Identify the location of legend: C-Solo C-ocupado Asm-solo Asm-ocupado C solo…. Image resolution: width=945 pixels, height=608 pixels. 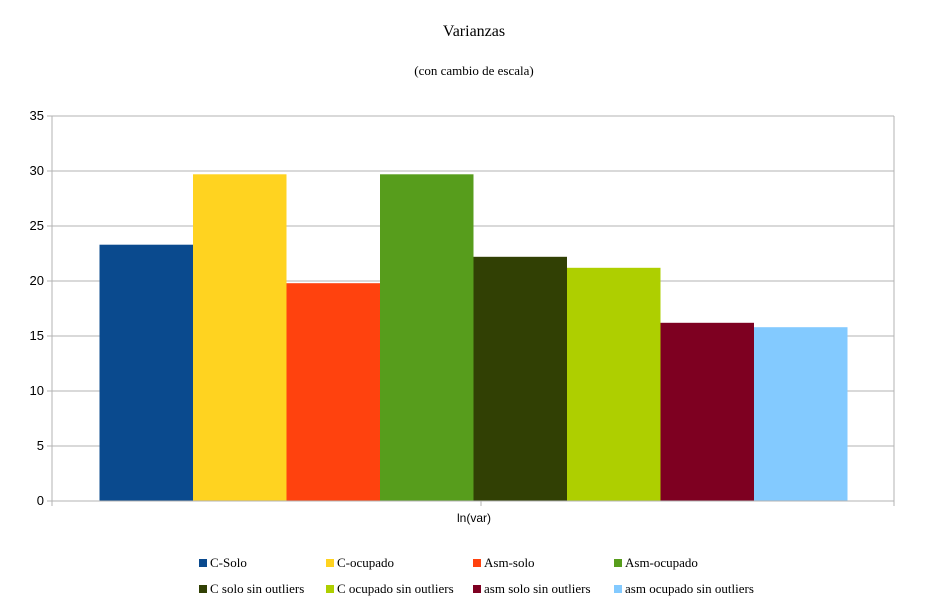
(476, 575).